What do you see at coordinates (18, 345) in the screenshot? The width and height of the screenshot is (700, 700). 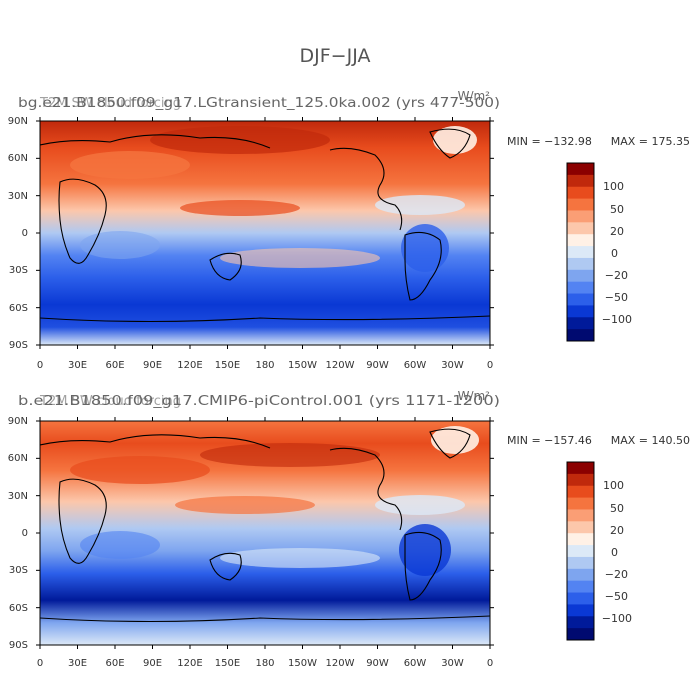 I see `panel-1-ytick-label: 90S` at bounding box center [18, 345].